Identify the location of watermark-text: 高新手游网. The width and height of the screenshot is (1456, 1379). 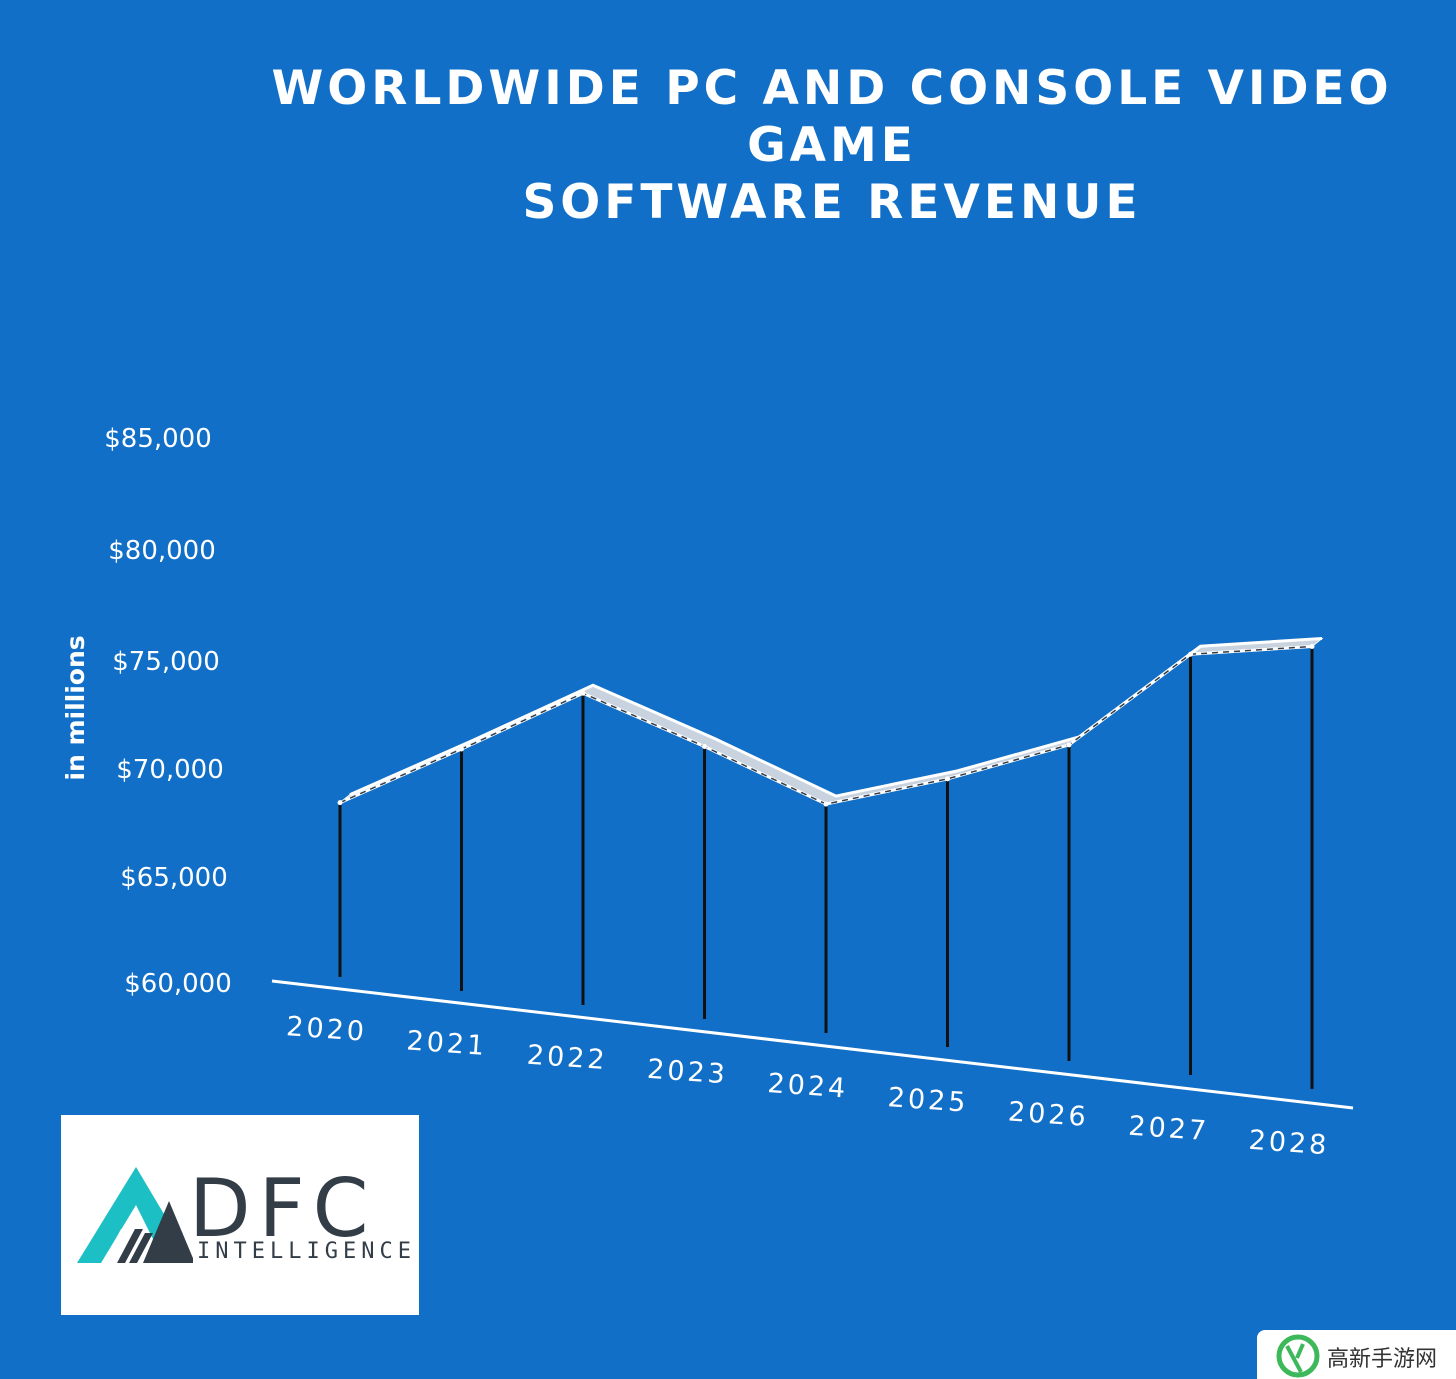
(1382, 1359).